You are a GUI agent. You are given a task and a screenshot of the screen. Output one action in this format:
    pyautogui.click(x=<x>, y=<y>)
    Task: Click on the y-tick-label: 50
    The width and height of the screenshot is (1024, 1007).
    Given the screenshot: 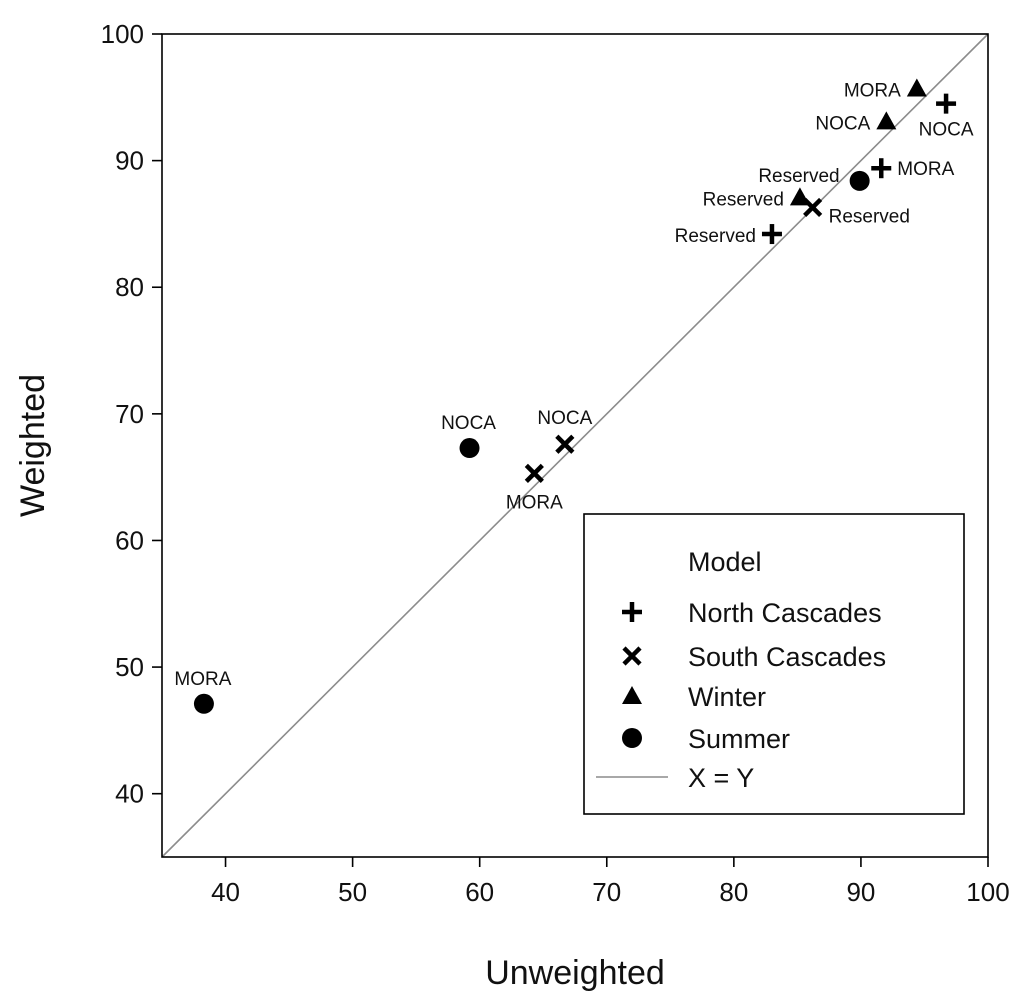 What is the action you would take?
    pyautogui.click(x=129, y=667)
    